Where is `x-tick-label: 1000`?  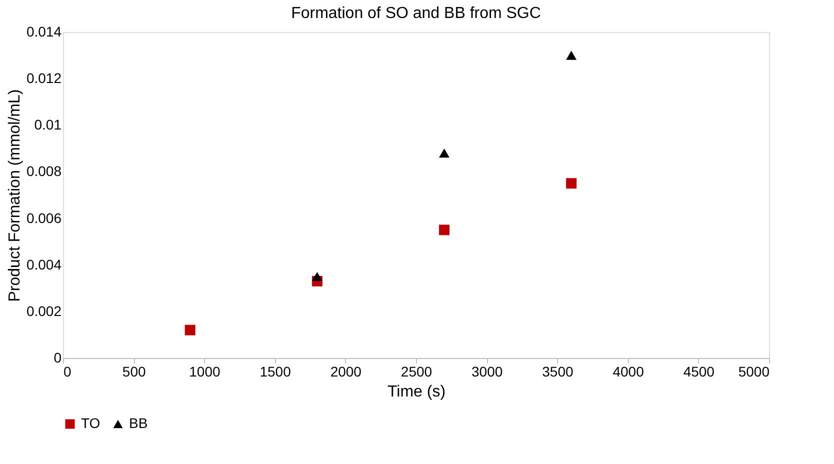 x-tick-label: 1000 is located at coordinates (204, 372).